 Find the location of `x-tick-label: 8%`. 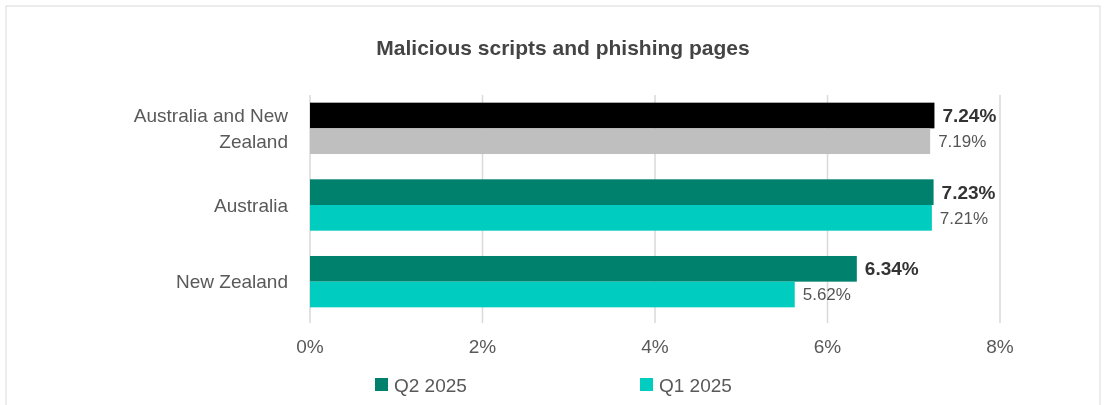

x-tick-label: 8% is located at coordinates (1000, 346).